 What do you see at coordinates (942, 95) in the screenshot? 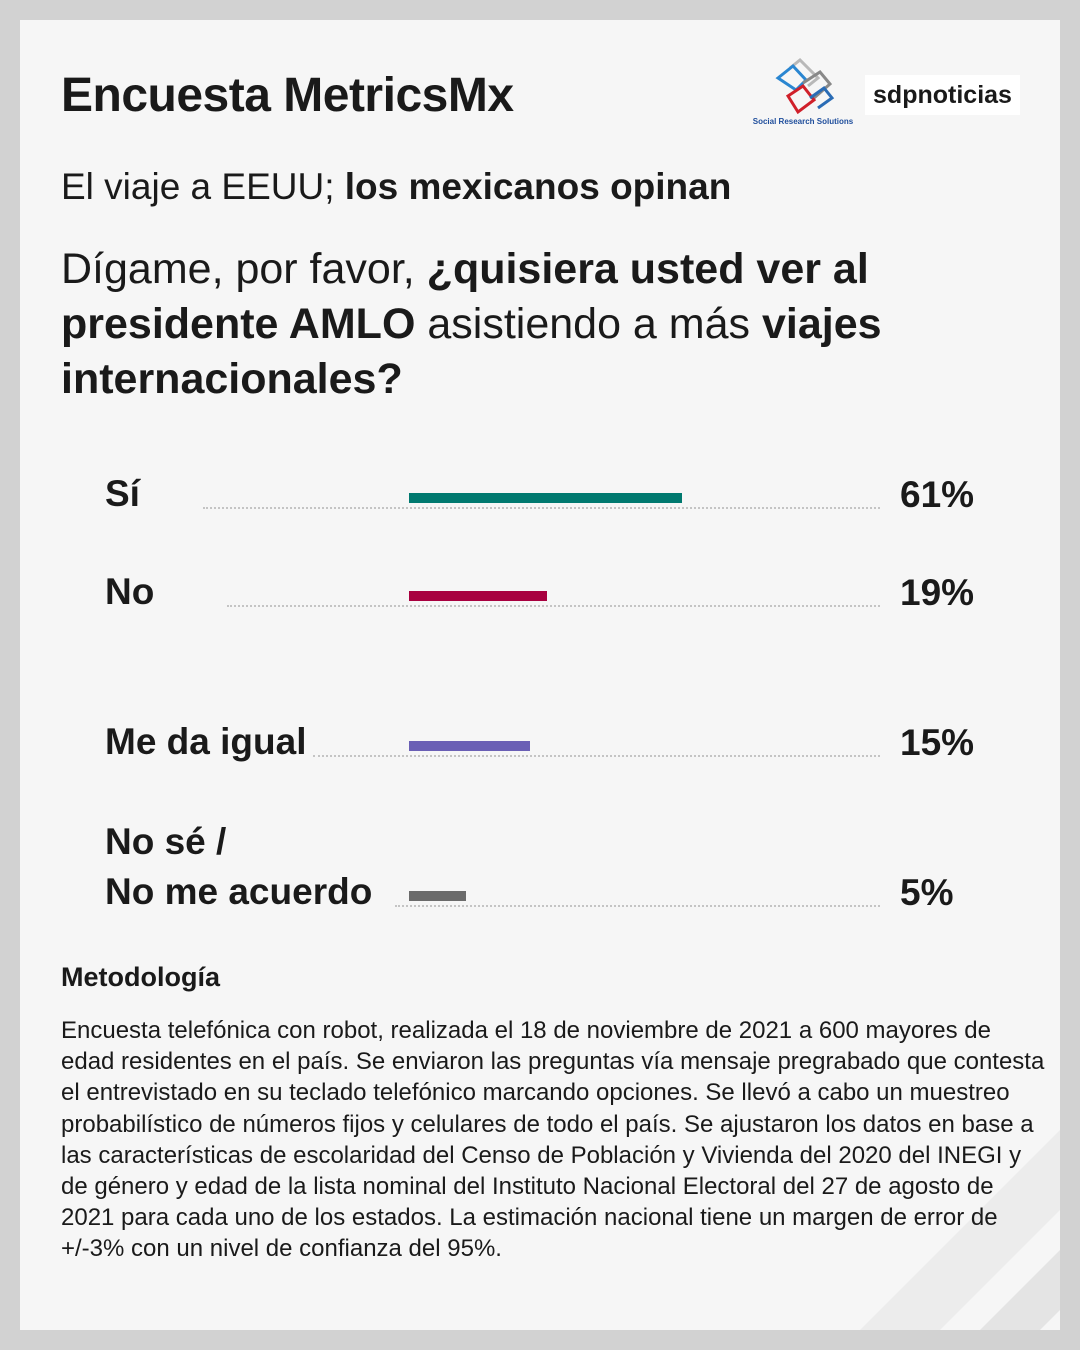
I see `sdpnoticias-logo: sdpnoticias` at bounding box center [942, 95].